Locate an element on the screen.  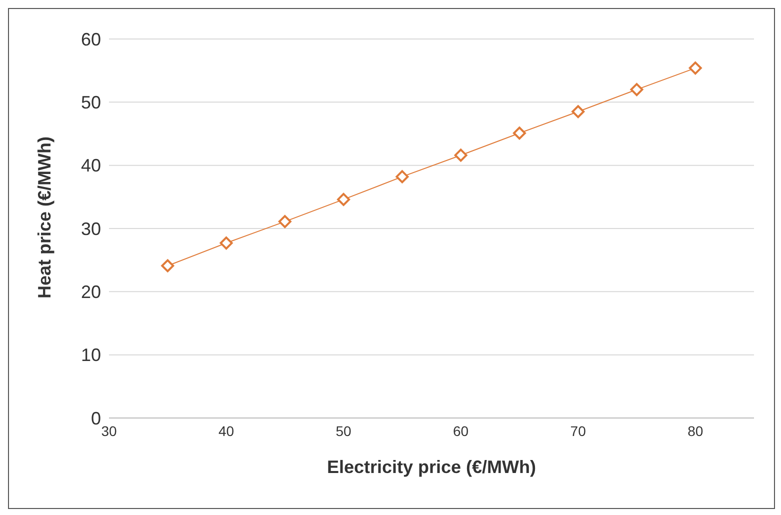
y-tick-label: 30 is located at coordinates (90, 228).